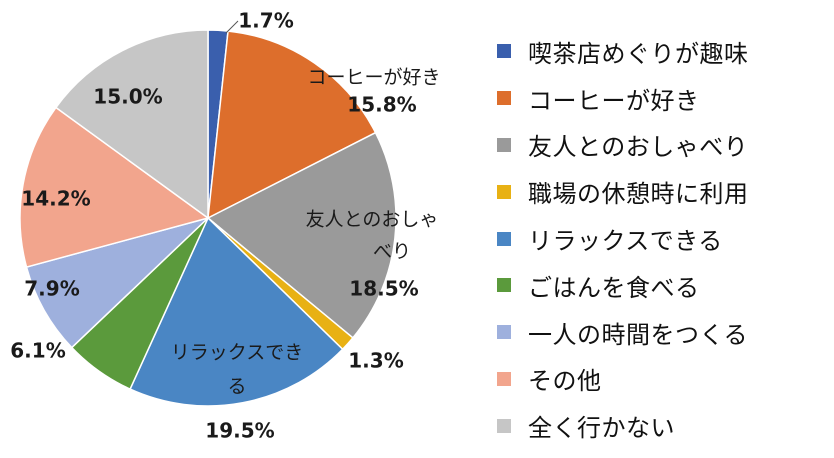  I want to click on legend-item: 友人とのおしゃべり, so click(664, 145).